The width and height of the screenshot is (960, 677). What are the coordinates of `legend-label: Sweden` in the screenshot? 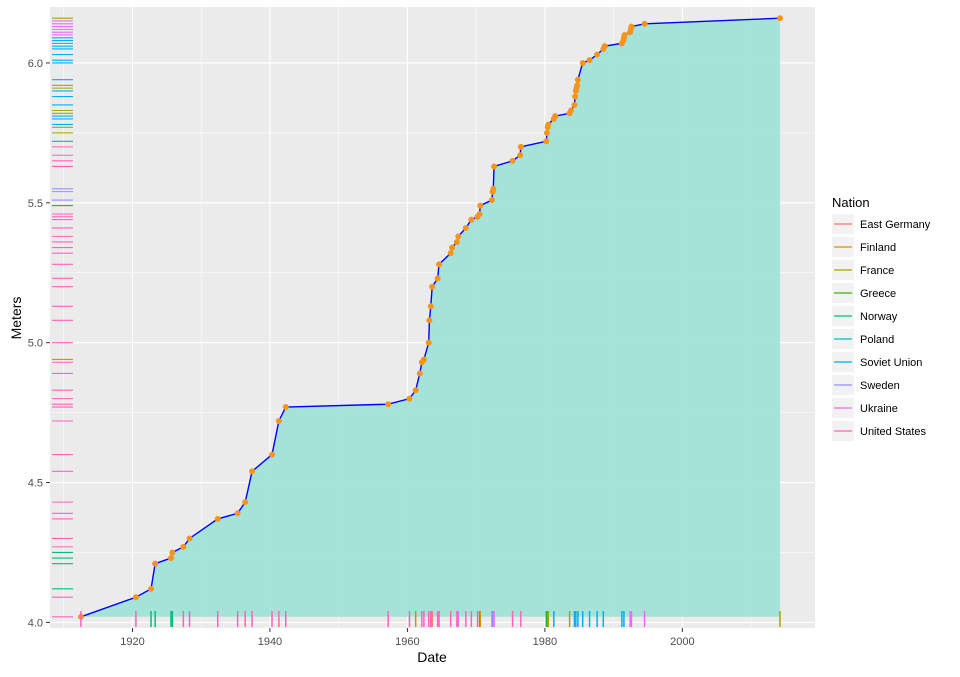 It's located at (880, 386).